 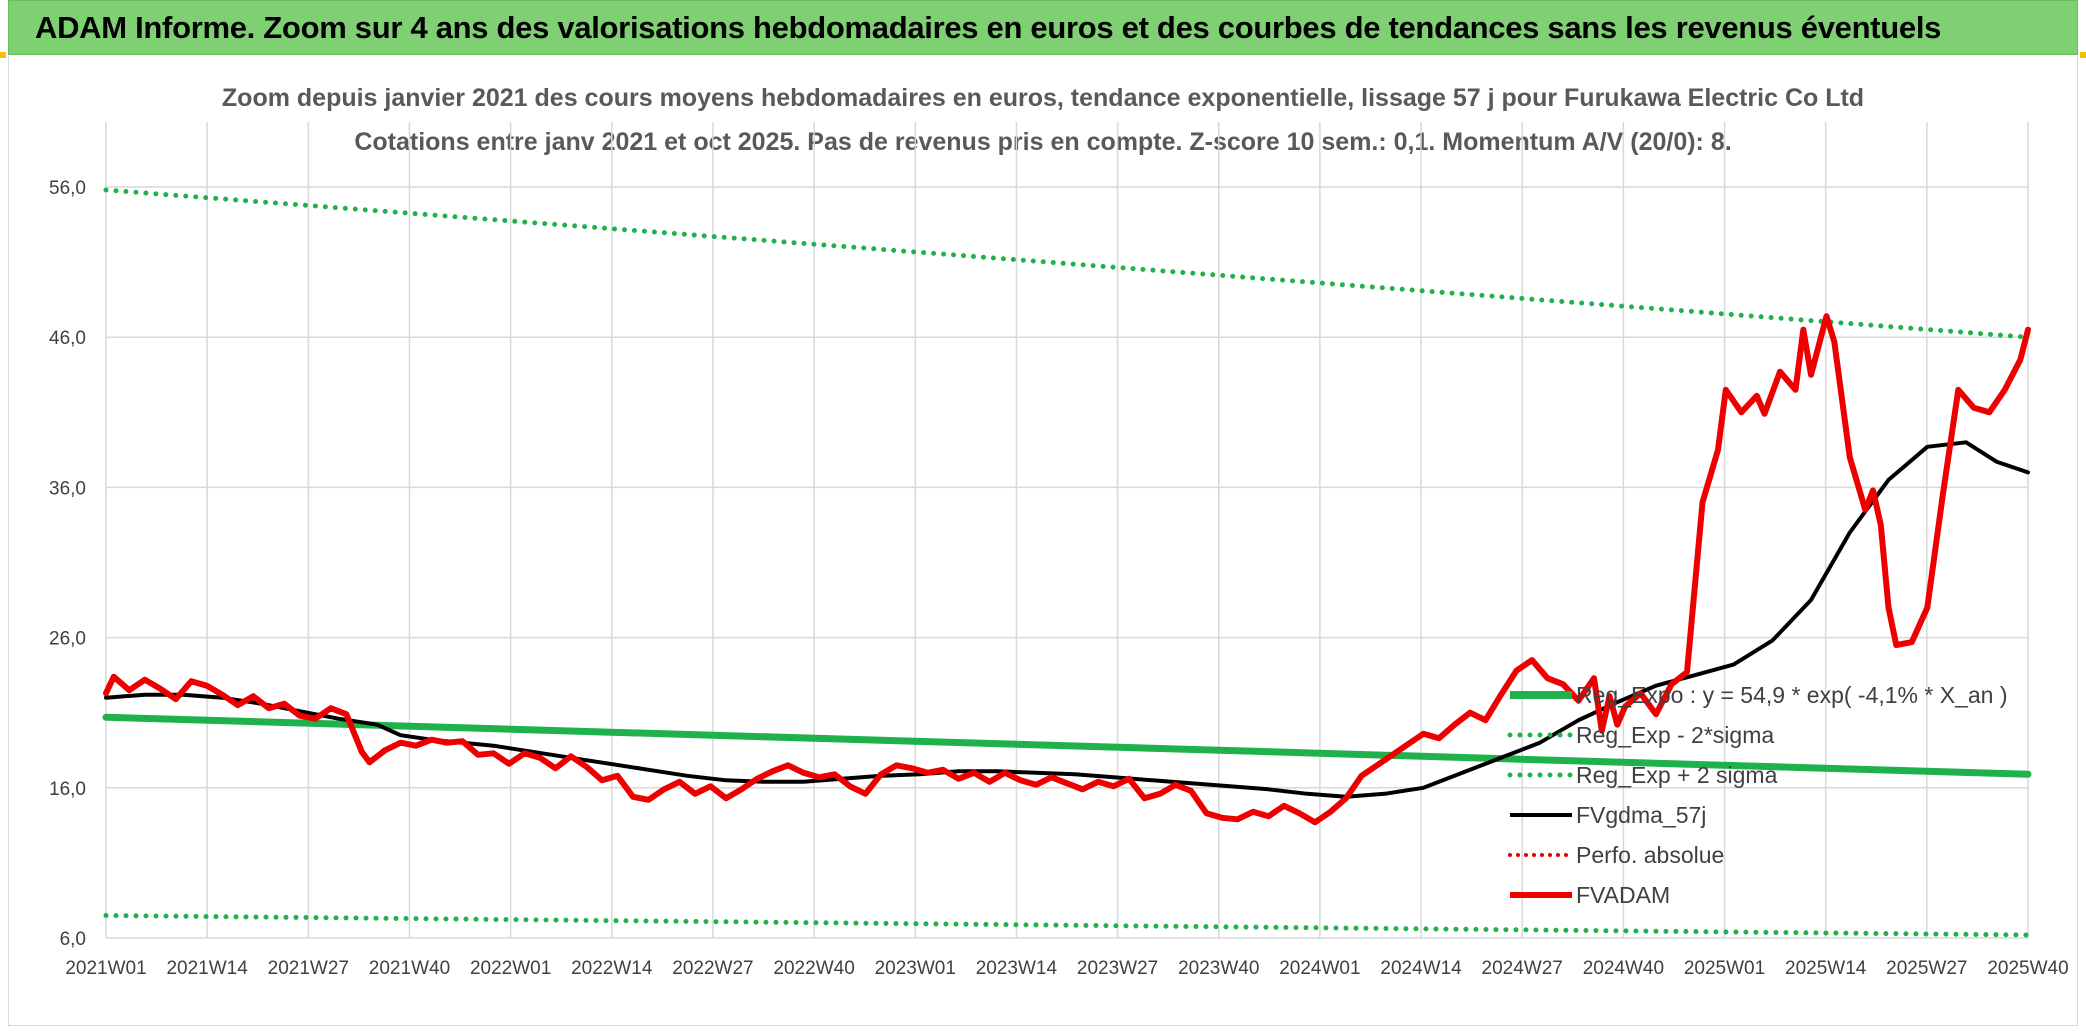 I want to click on reg-exp-minus-2sigma-line, so click(x=1067, y=925).